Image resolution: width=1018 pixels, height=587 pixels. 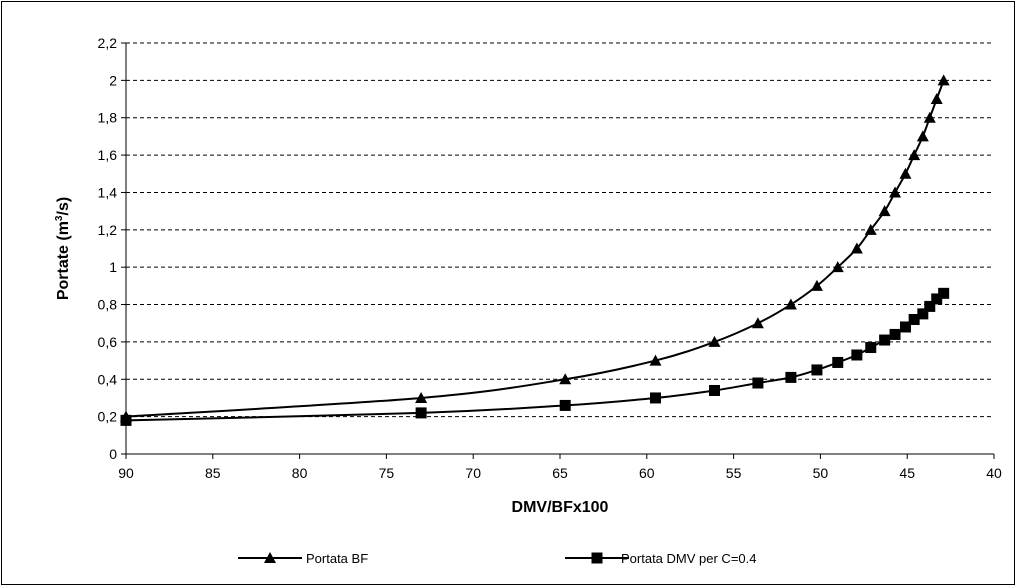 I want to click on x-tick-label: 85, so click(x=213, y=473).